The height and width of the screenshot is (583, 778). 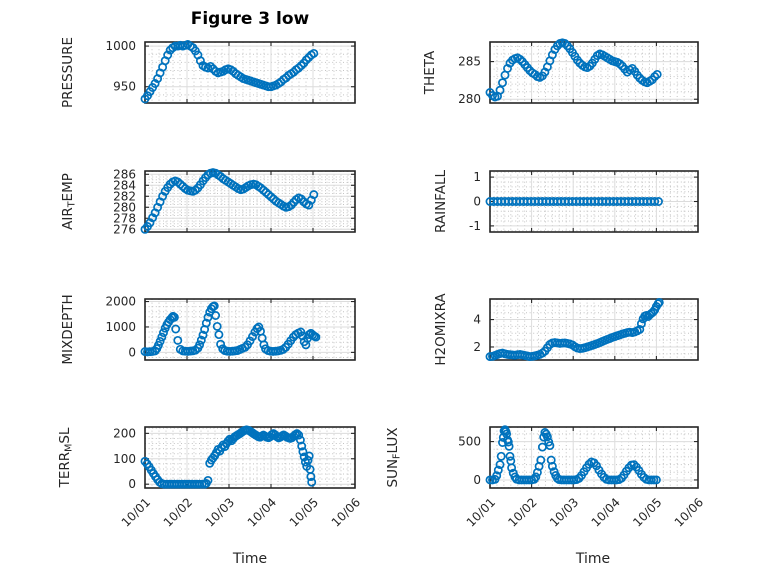 I want to click on y-axis-label-sun-flux: SUNFLUX, so click(x=394, y=457).